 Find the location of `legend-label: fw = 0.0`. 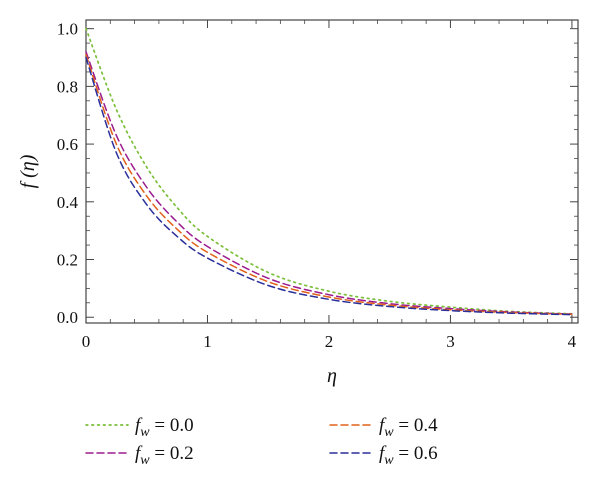

legend-label: fw = 0.0 is located at coordinates (164, 427).